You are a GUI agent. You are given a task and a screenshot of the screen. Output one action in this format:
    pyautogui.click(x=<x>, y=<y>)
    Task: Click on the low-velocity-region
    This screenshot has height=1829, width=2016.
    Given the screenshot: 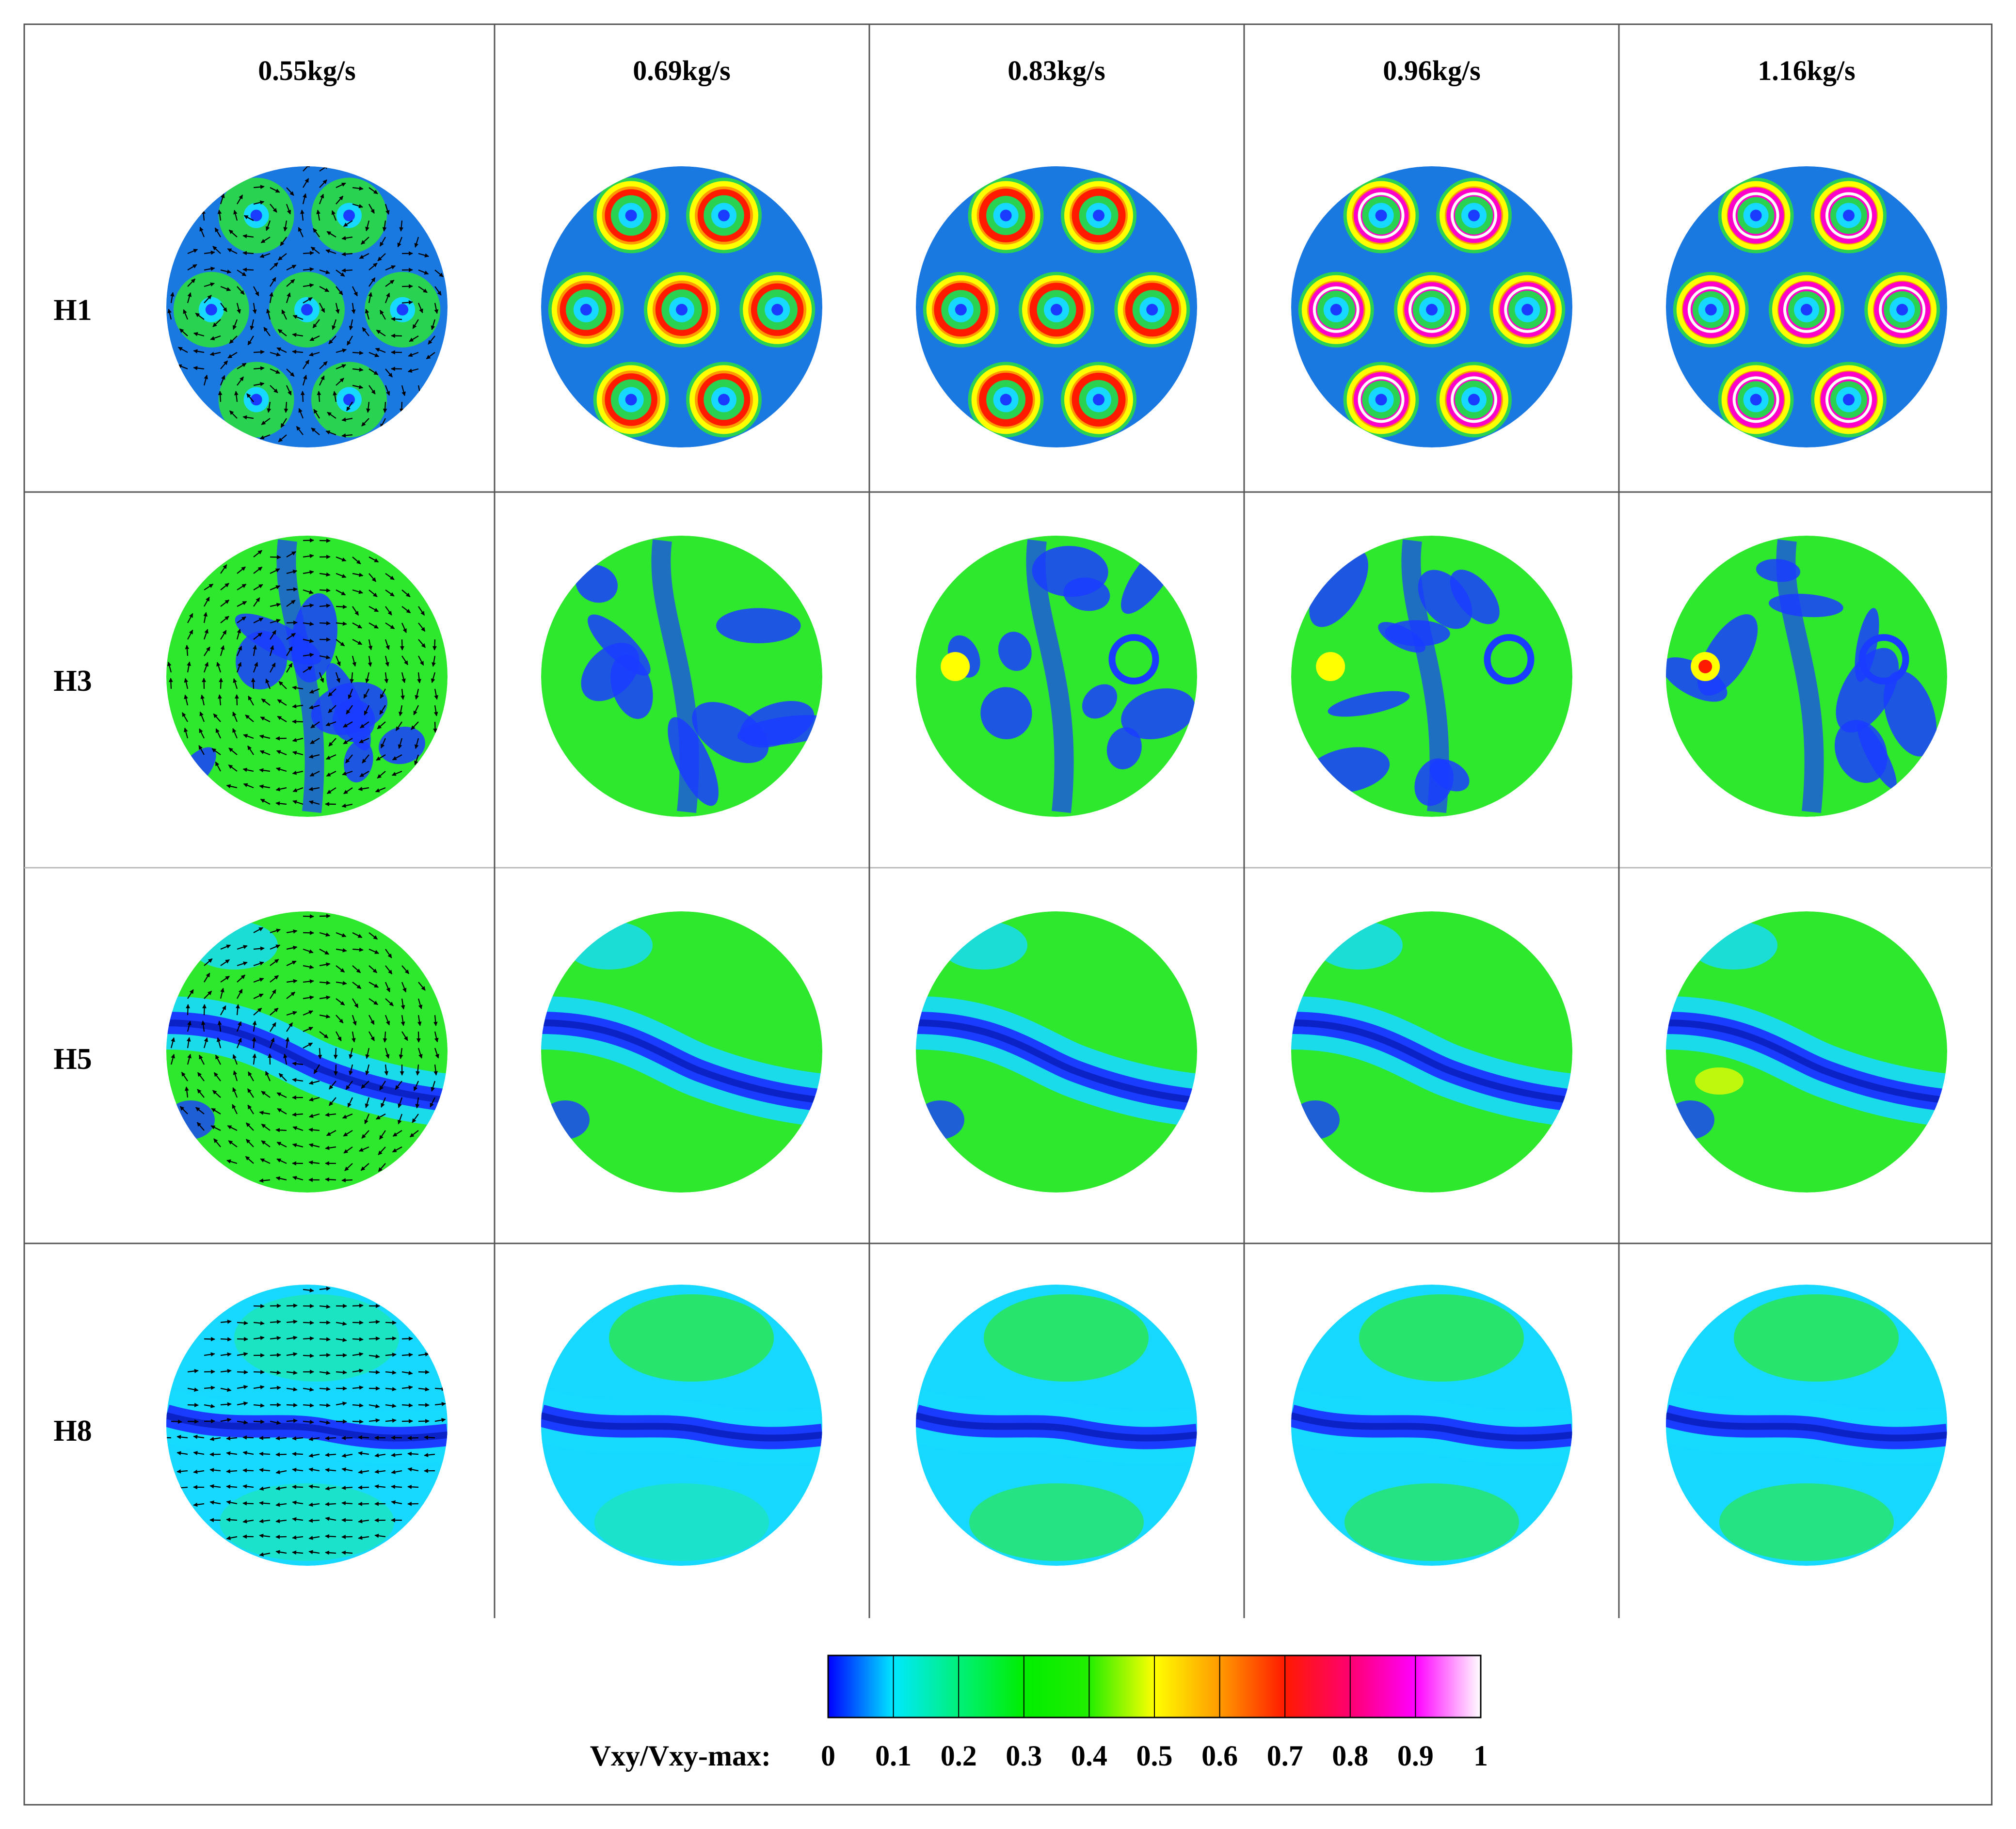 What is the action you would take?
    pyautogui.click(x=262, y=660)
    